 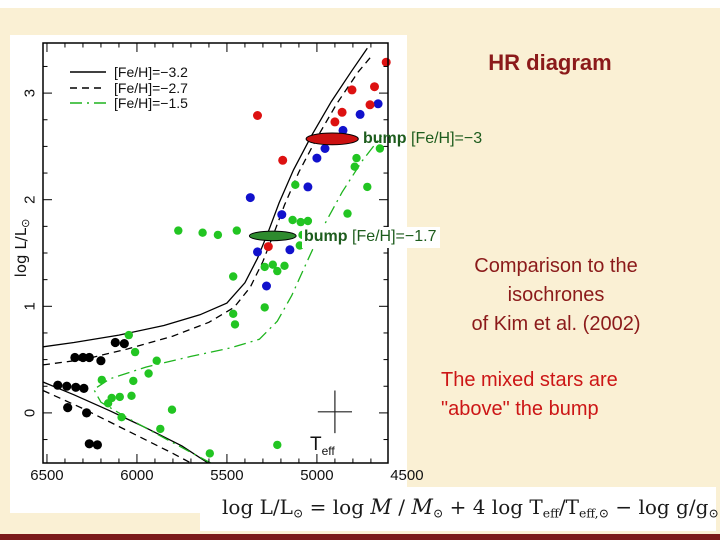 I want to click on bump-label-feh-1-7: bump [Fe/H]=−1.7, so click(x=371, y=237).